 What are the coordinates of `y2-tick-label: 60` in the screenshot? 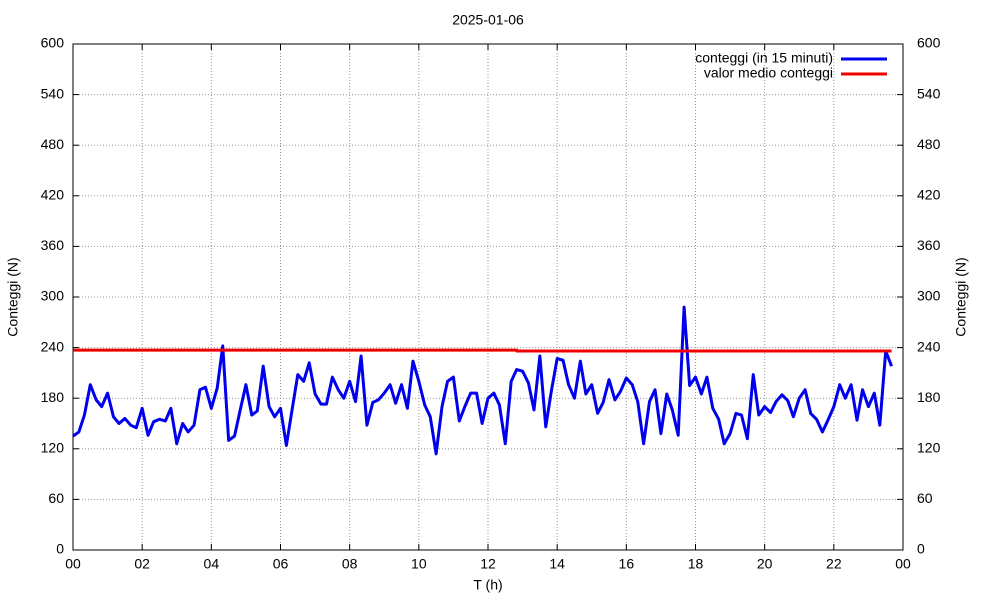 It's located at (925, 498).